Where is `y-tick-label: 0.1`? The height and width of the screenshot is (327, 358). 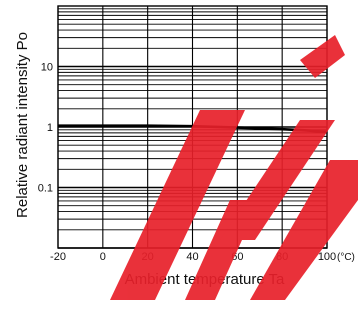
y-tick-label: 0.1 is located at coordinates (45, 189).